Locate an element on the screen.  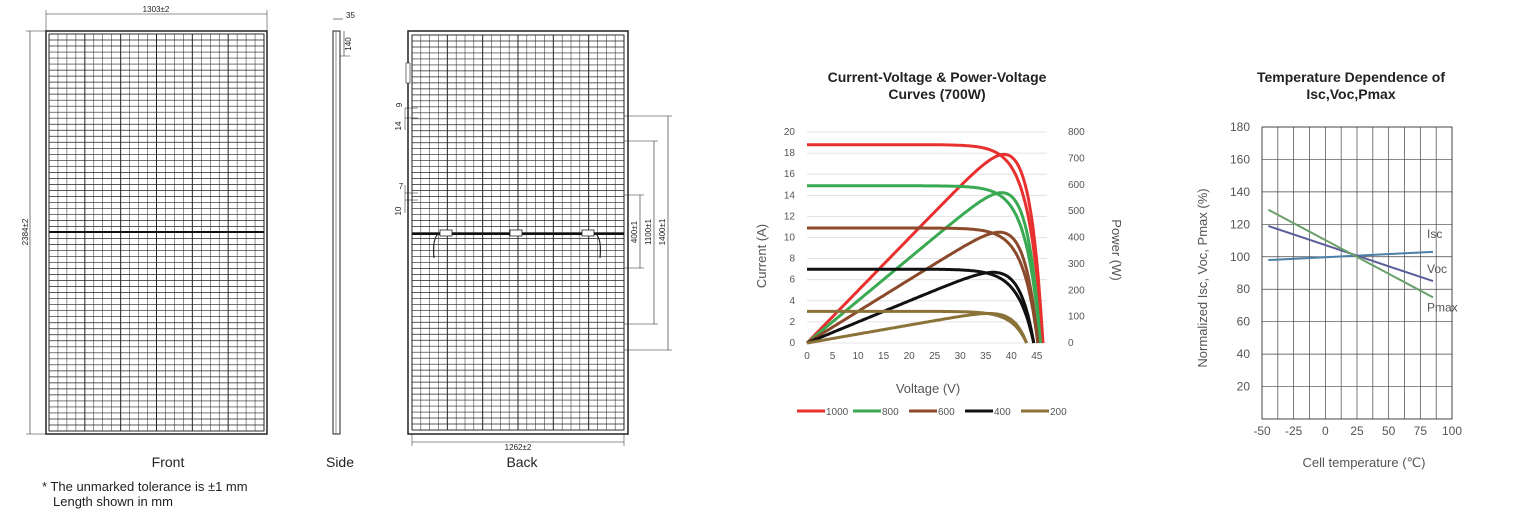
temp-y-tick-label: 80 is located at coordinates (1244, 289).